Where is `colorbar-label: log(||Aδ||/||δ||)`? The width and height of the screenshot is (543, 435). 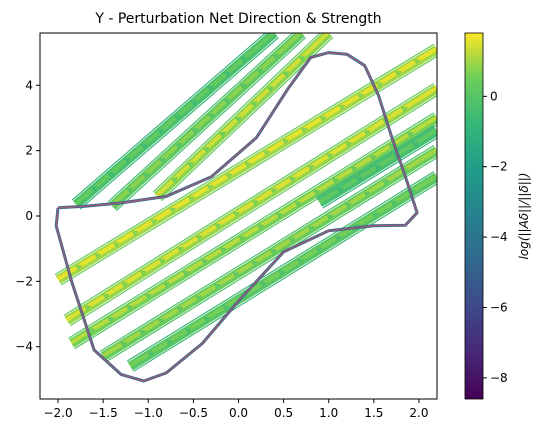
colorbar-label: log(||Aδ||/||δ||) is located at coordinates (524, 216).